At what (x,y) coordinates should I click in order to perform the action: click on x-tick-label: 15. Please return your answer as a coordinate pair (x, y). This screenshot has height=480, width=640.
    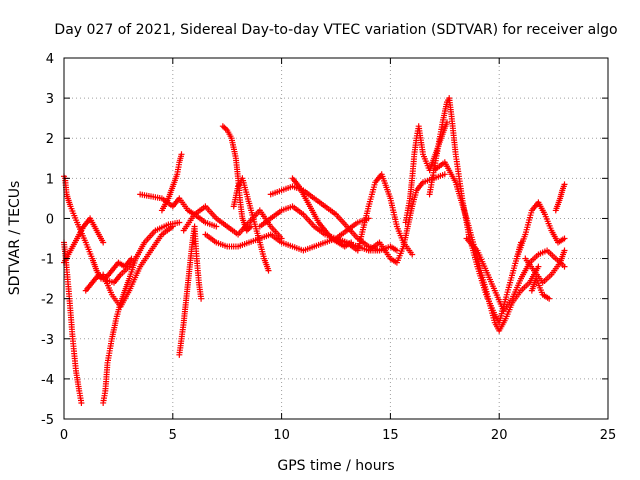
    Looking at the image, I should click on (390, 435).